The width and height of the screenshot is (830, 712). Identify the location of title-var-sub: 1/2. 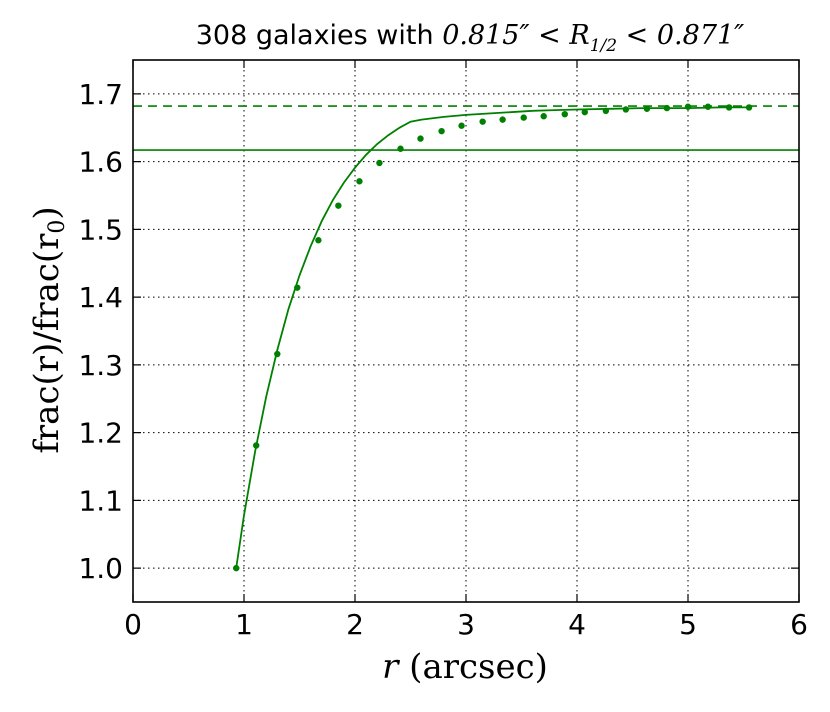
(603, 46).